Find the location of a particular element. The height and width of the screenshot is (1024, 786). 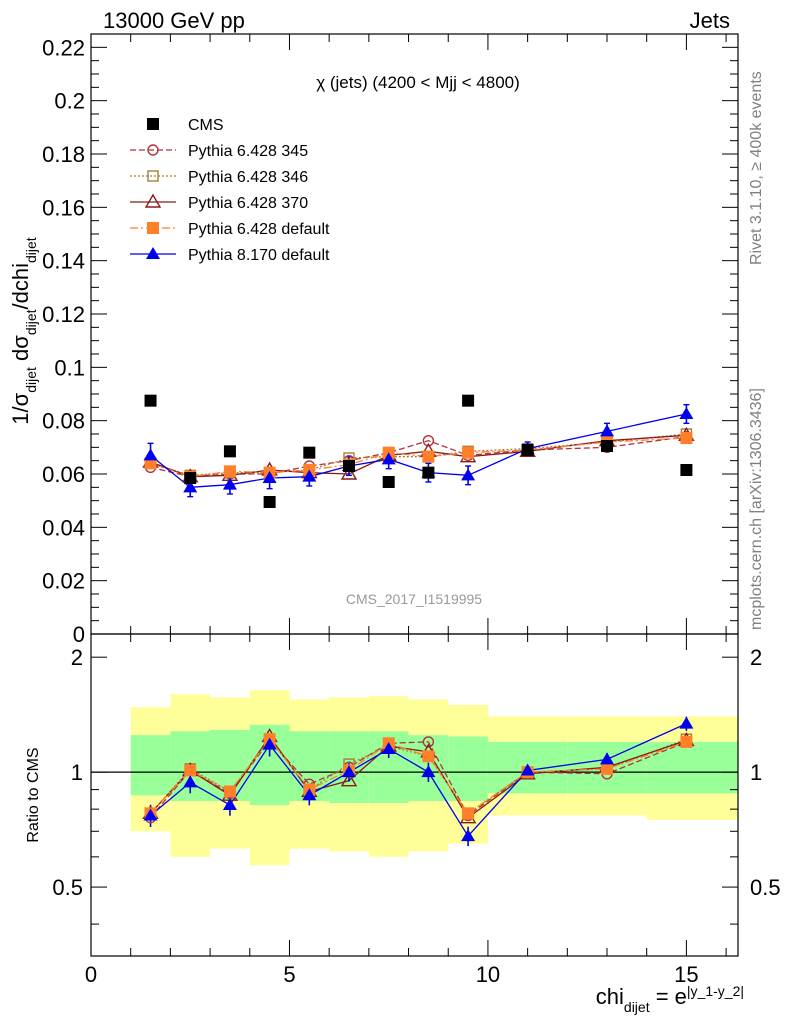

ratio-y-tick-label-right: 0.5 is located at coordinates (765, 887).